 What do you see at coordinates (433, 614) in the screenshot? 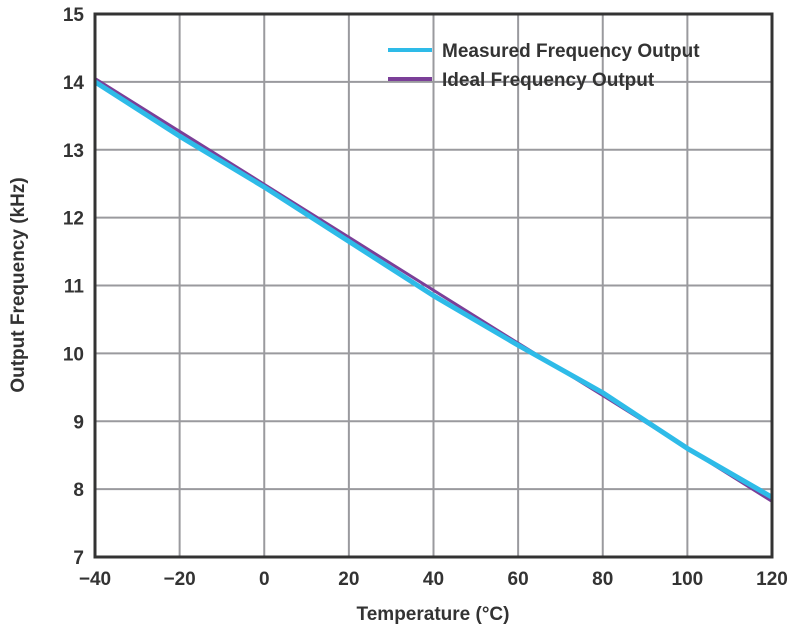
I see `x-axis-label: Temperature (°C)` at bounding box center [433, 614].